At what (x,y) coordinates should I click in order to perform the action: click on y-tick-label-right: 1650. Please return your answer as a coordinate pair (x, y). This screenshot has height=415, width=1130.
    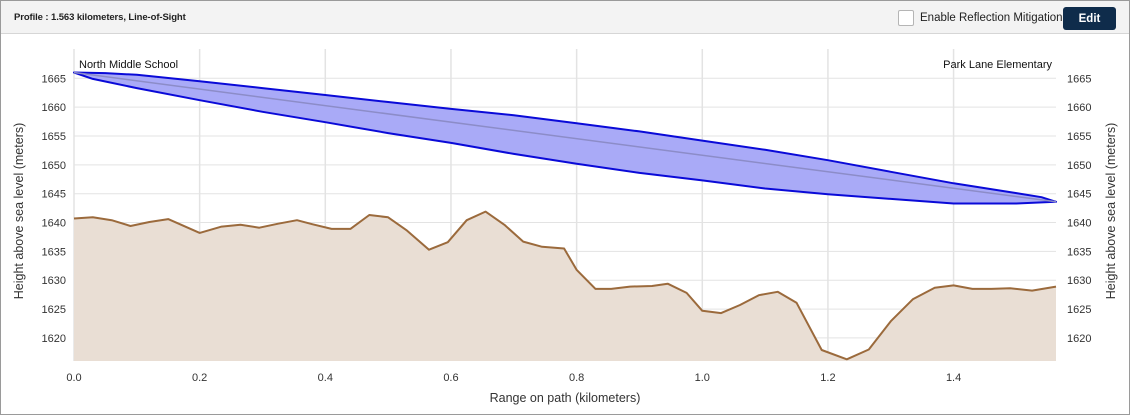
    Looking at the image, I should click on (1079, 166).